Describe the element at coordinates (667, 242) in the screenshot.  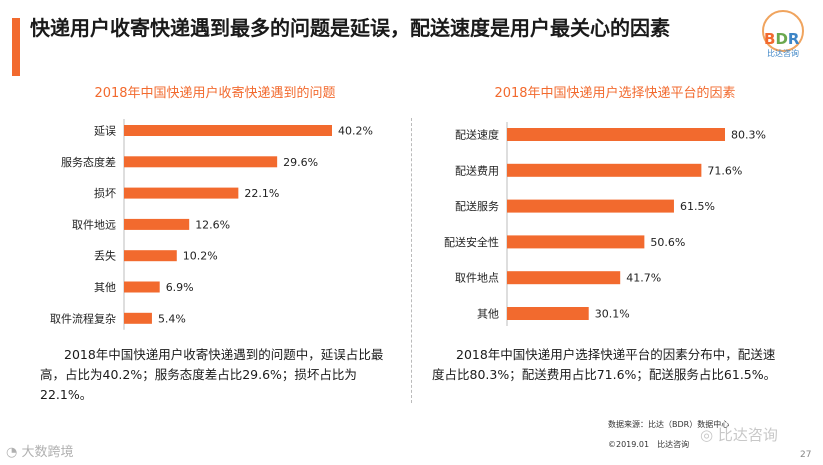
I see `value-label: 50.6%` at that location.